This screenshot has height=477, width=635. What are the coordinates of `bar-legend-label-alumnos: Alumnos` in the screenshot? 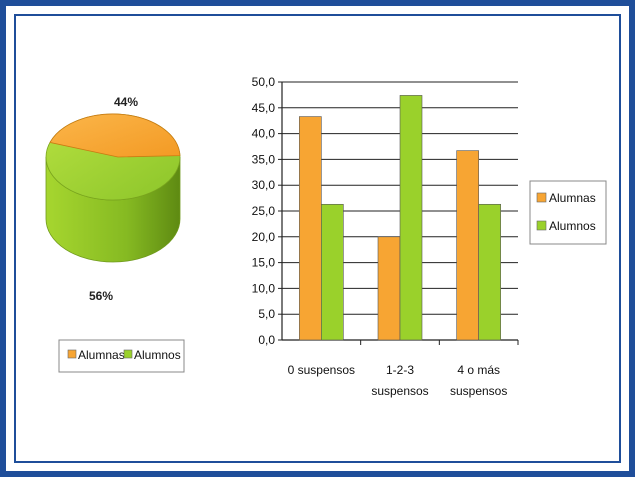 It's located at (572, 226).